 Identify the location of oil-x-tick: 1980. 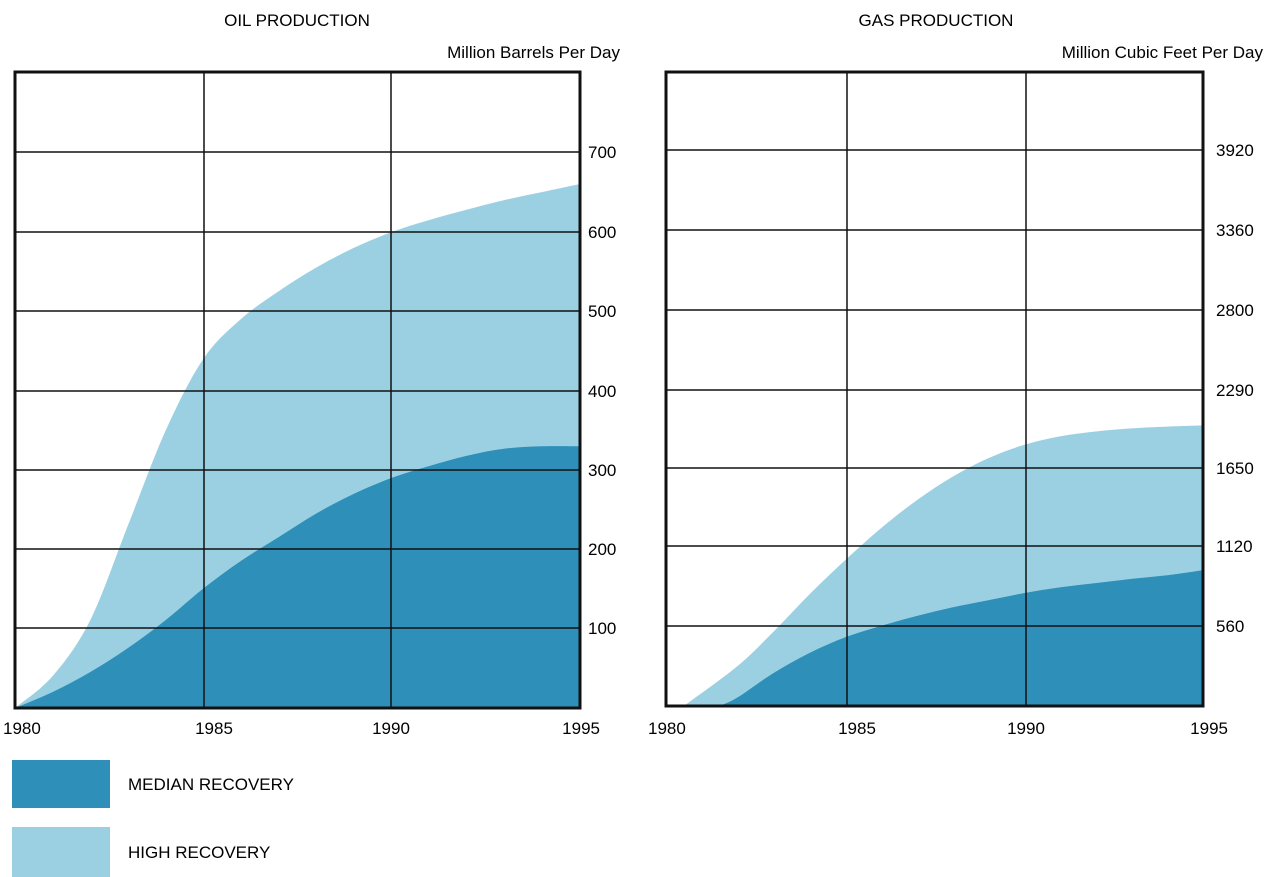
(22, 728).